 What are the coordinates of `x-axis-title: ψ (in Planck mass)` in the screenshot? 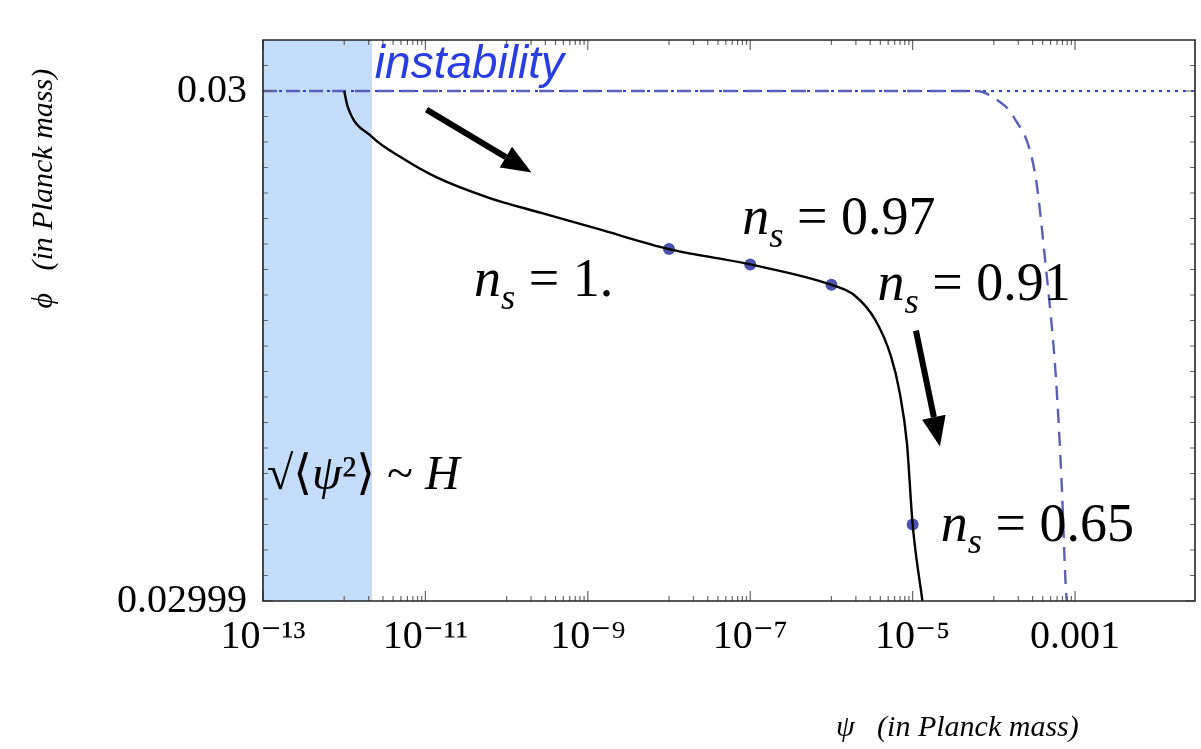 It's located at (957, 726).